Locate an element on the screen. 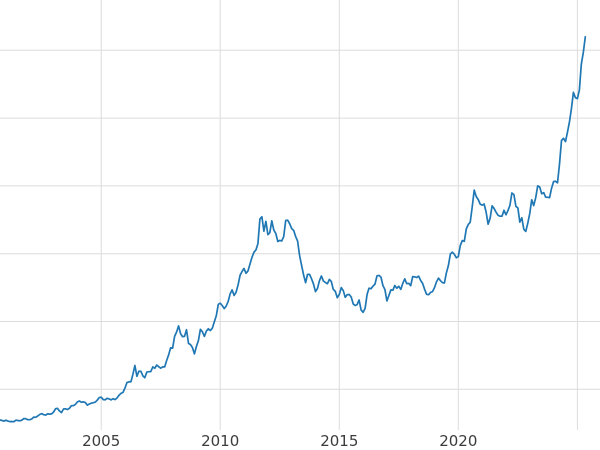 The height and width of the screenshot is (450, 600). x-tick-label: 2020 is located at coordinates (458, 441).